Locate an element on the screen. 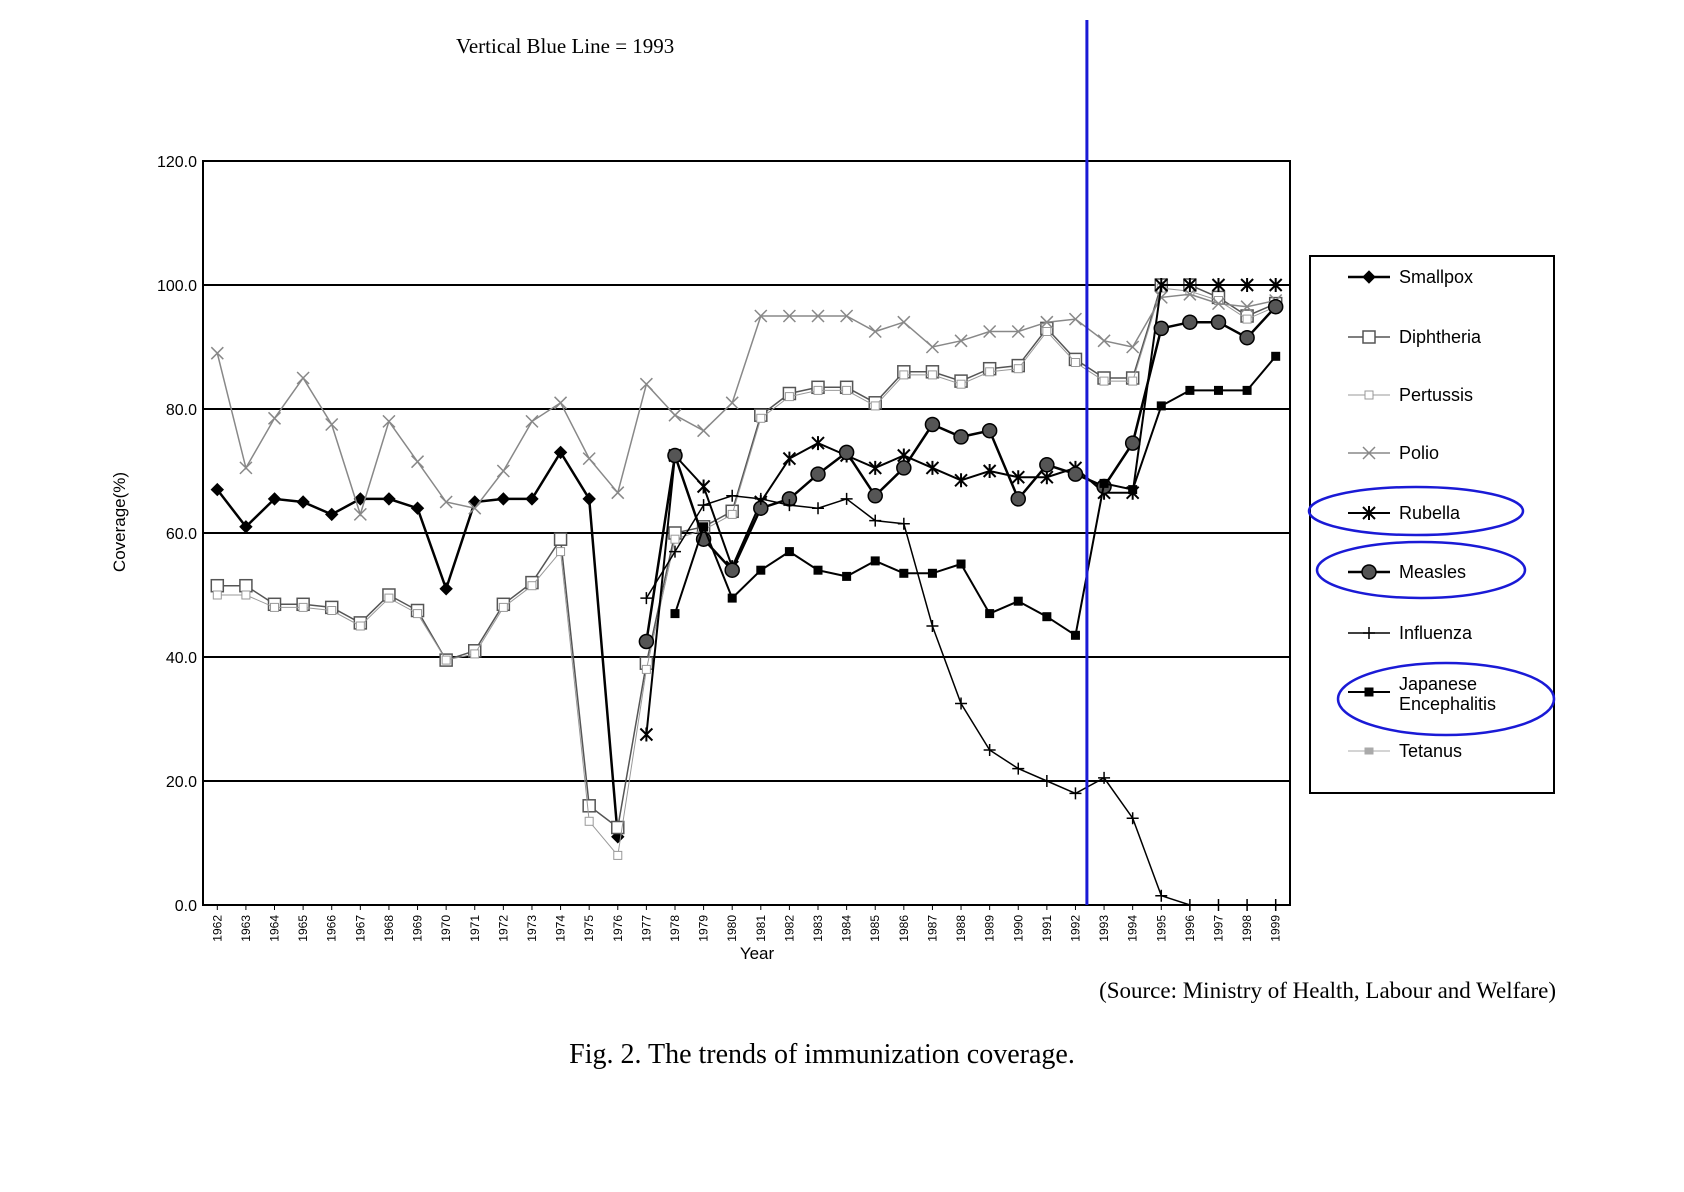  x-tick-label: 1973 is located at coordinates (532, 928).